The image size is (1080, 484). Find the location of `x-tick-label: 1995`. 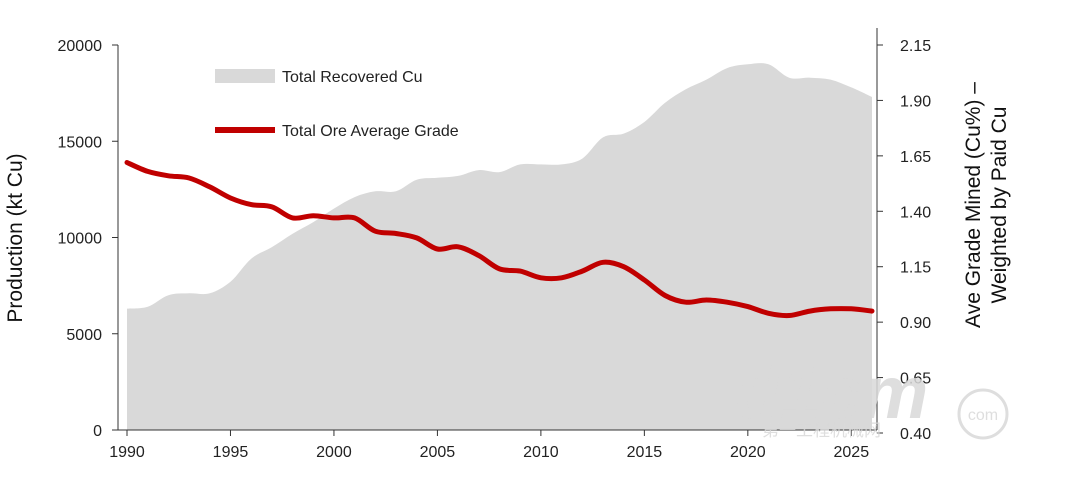

x-tick-label: 1995 is located at coordinates (231, 452).